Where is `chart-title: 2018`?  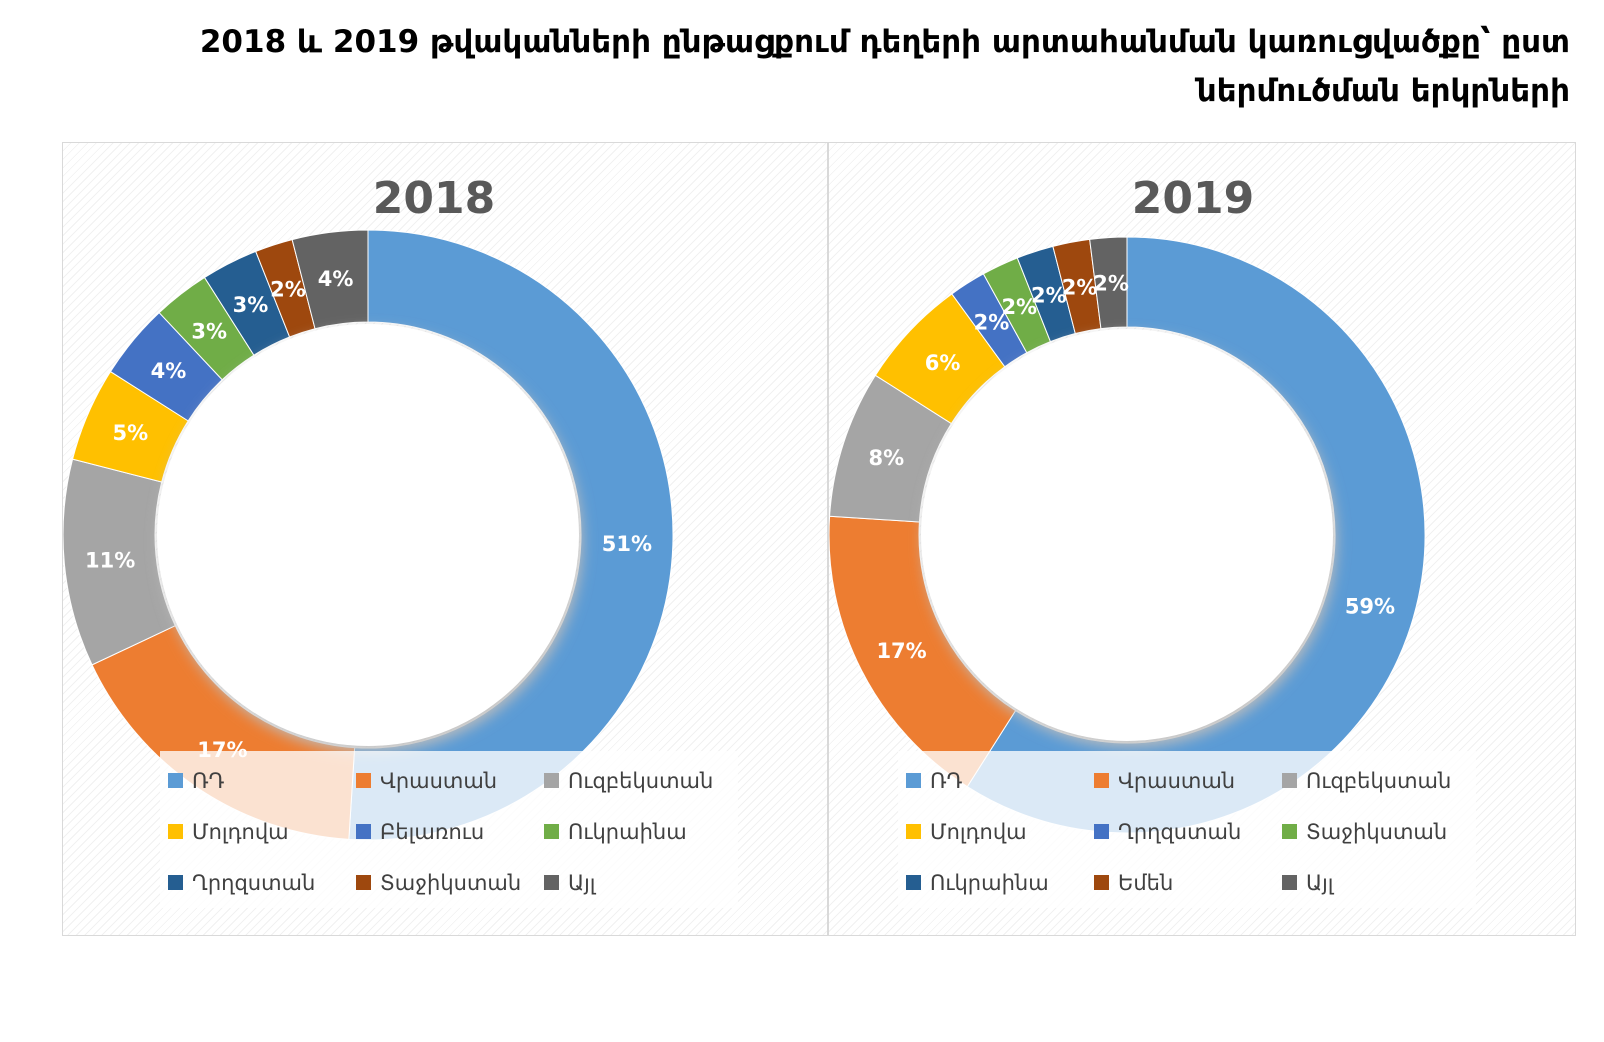 chart-title: 2018 is located at coordinates (434, 198).